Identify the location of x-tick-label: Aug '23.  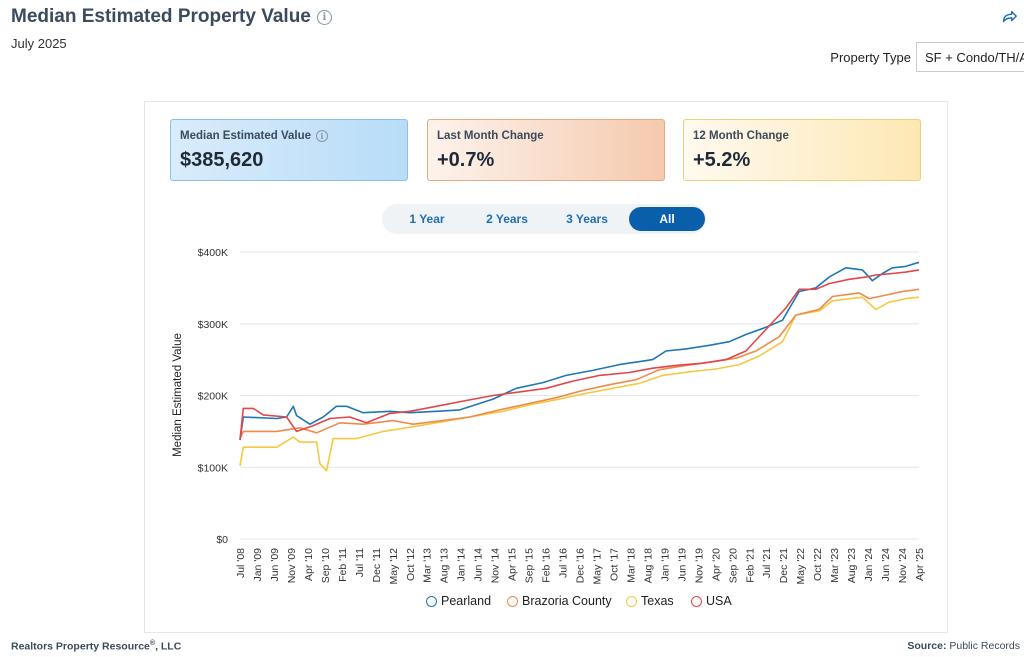
(852, 565).